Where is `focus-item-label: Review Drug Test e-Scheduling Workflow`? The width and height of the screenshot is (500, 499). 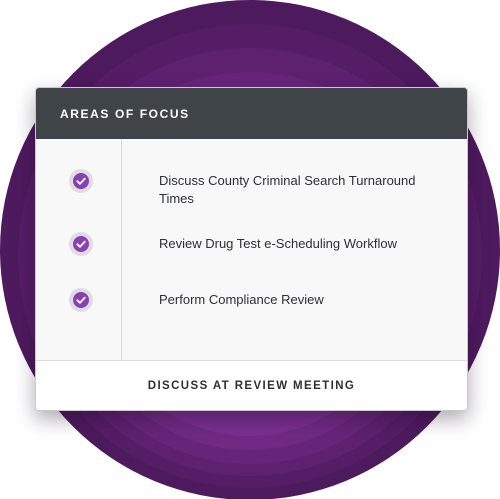 focus-item-label: Review Drug Test e-Scheduling Workflow is located at coordinates (278, 243).